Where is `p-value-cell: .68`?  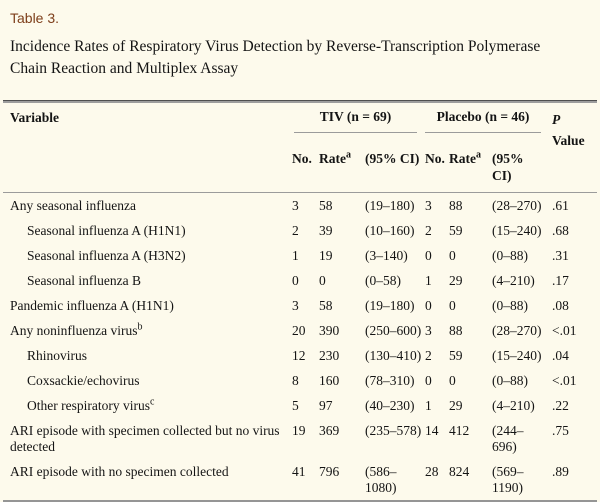 p-value-cell: .68 is located at coordinates (560, 230).